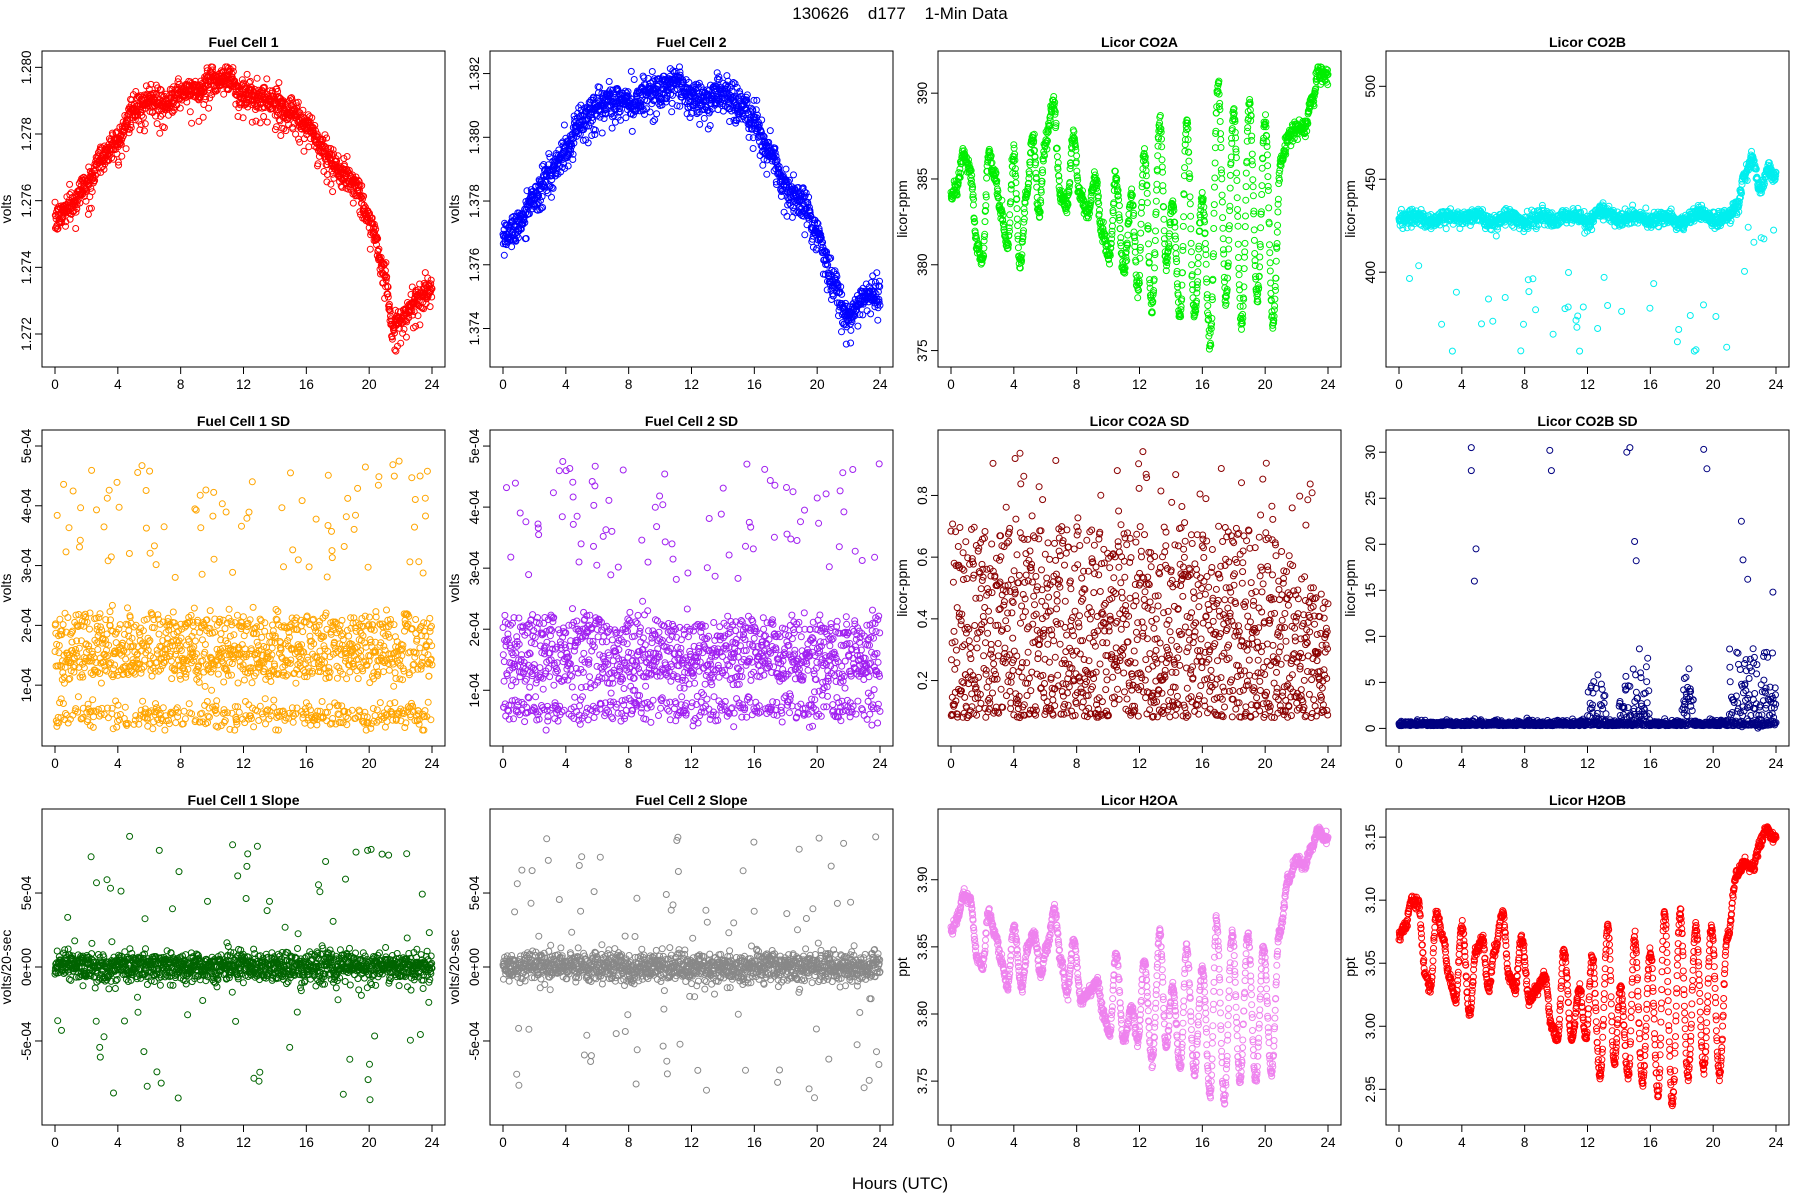 This screenshot has width=1800, height=1200. Describe the element at coordinates (474, 201) in the screenshot. I see `y-tick-label: 1.378` at that location.